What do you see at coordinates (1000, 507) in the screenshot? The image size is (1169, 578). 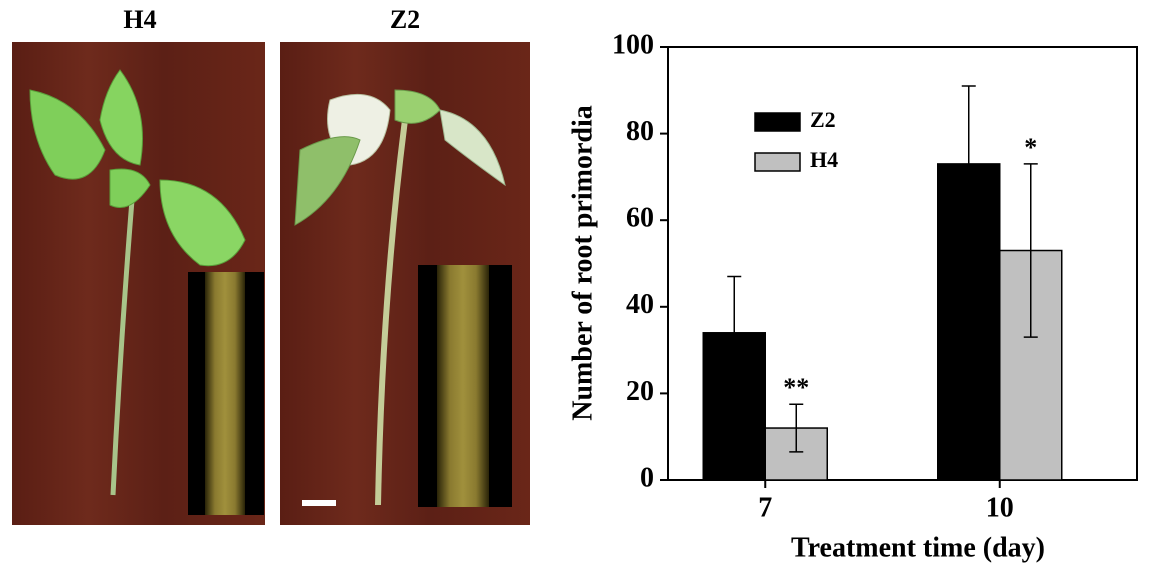 I see `x-tick-label: 10` at bounding box center [1000, 507].